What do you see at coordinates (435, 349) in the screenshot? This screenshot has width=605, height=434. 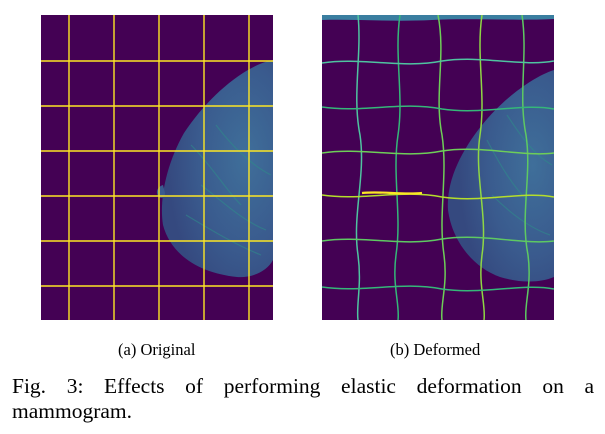 I see `subcaption-deformed: (b) Deformed` at bounding box center [435, 349].